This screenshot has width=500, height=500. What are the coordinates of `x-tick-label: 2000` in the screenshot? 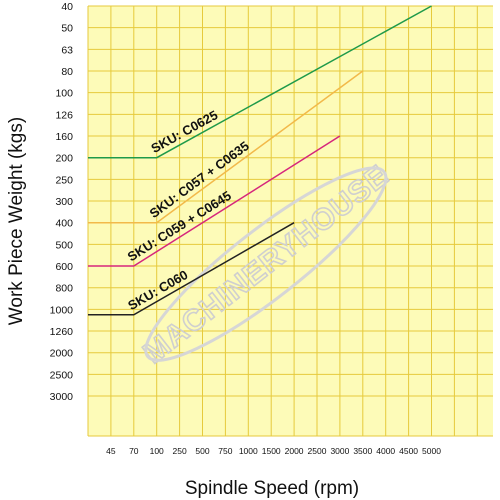 It's located at (294, 451).